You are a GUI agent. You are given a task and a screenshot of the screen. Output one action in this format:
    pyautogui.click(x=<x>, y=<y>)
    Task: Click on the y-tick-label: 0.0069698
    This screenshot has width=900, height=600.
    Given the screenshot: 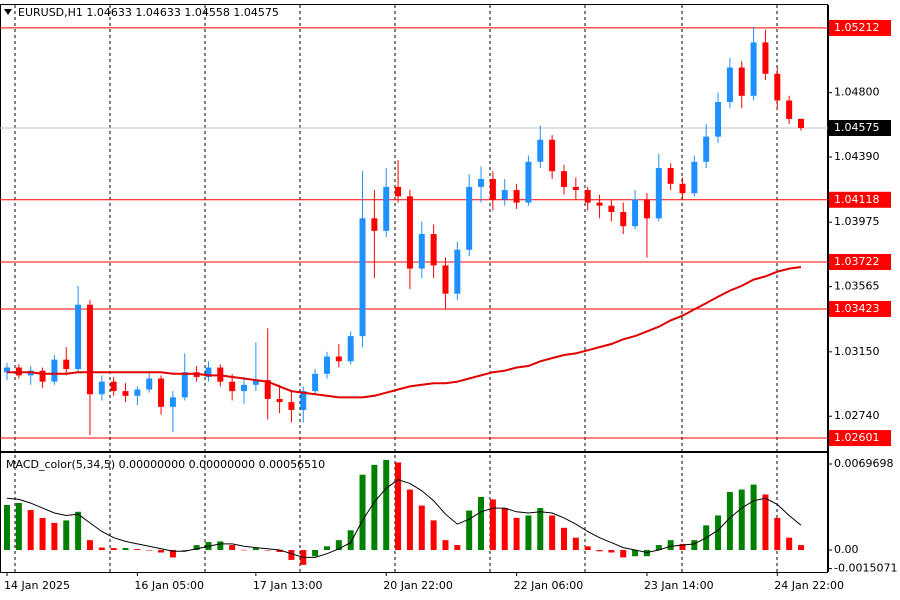 What is the action you would take?
    pyautogui.click(x=864, y=463)
    